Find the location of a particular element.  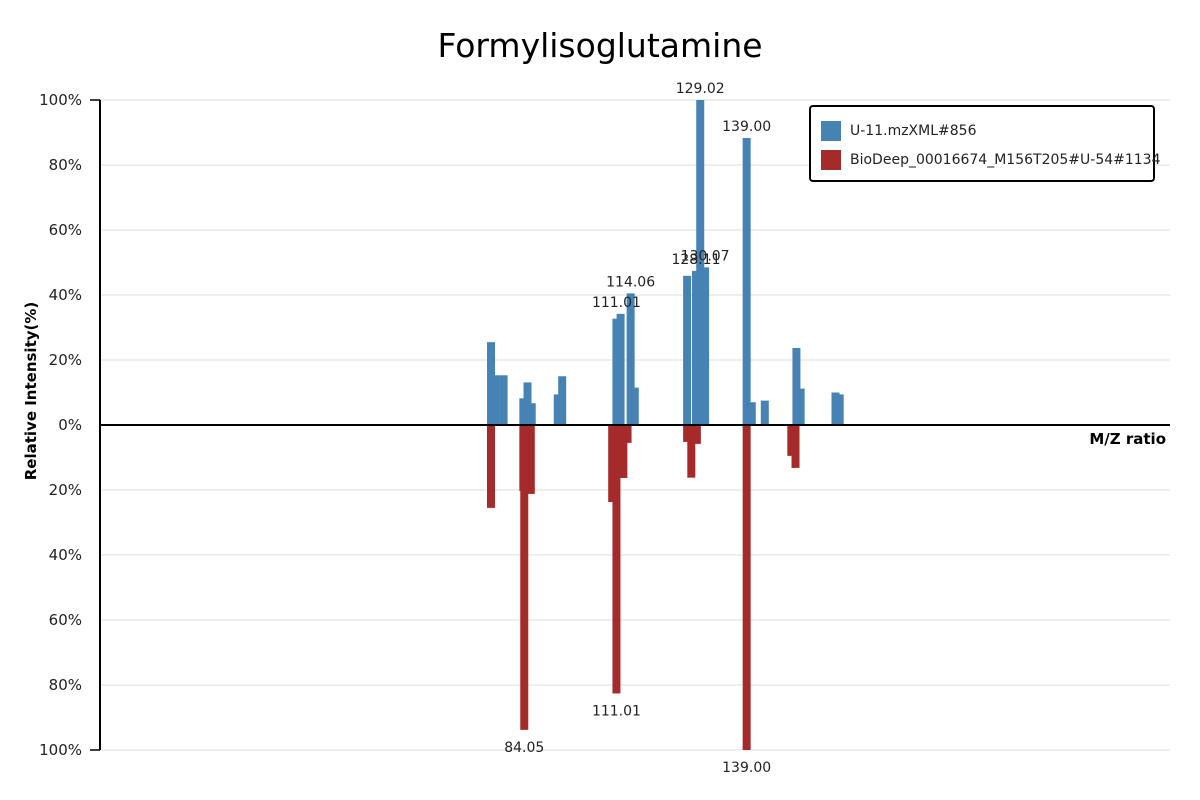

peak-label: 129.02 is located at coordinates (700, 89).